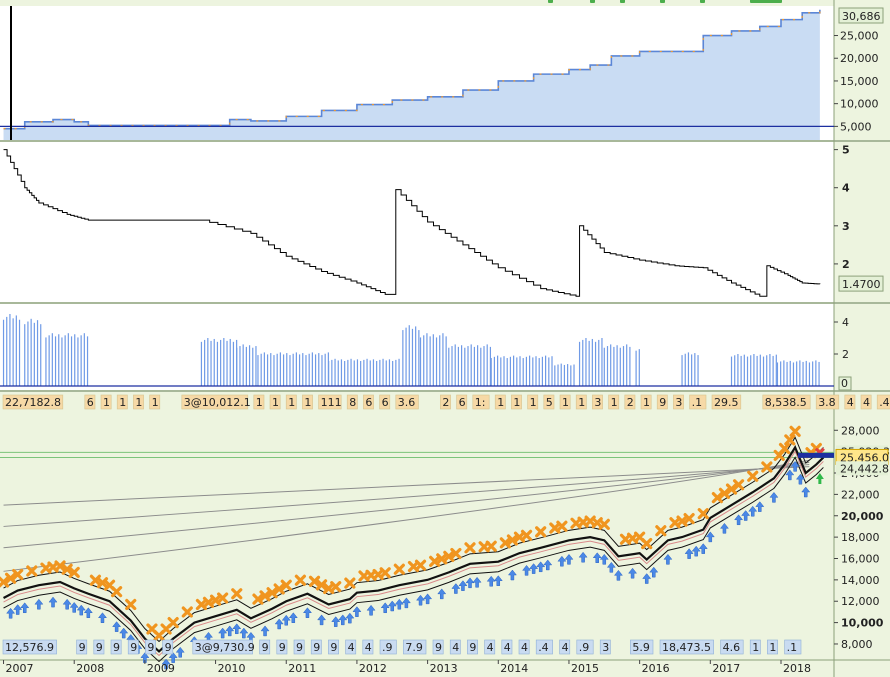 This screenshot has height=677, width=890. Describe the element at coordinates (550, 1) in the screenshot. I see `toolbar-button` at that location.